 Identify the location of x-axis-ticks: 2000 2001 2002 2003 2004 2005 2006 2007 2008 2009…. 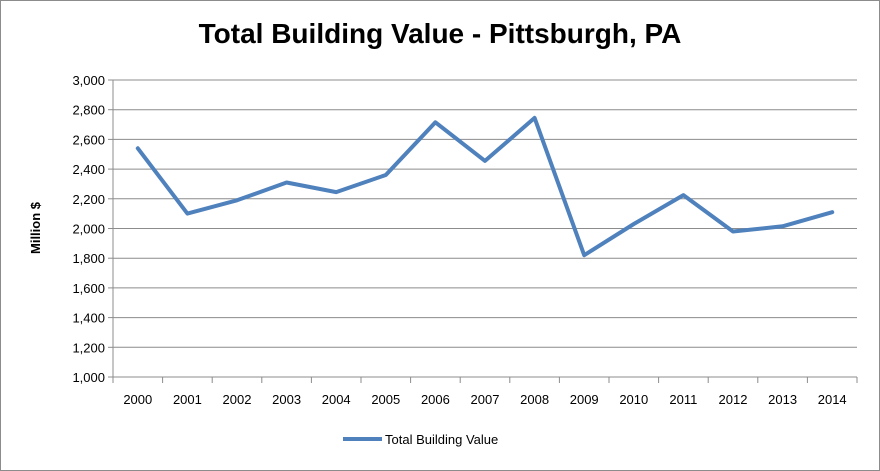
(484, 399).